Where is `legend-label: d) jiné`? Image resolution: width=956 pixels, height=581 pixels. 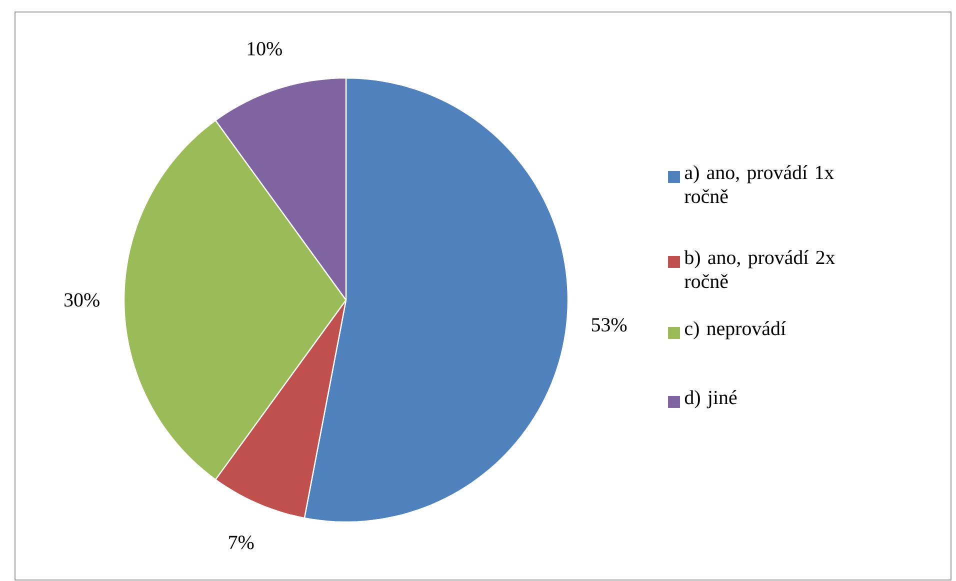
legend-label: d) jiné is located at coordinates (710, 399).